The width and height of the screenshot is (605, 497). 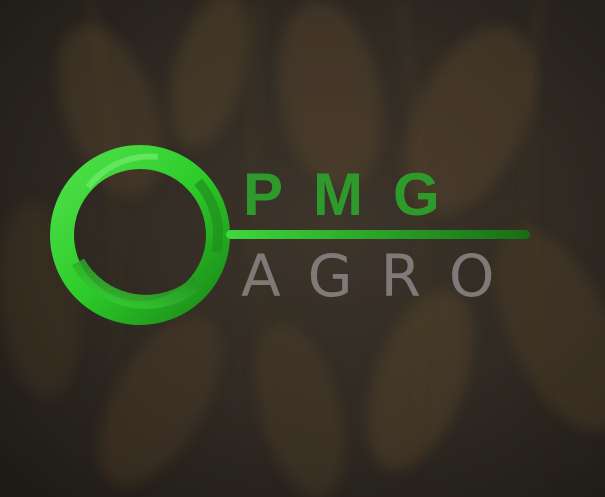 What do you see at coordinates (356, 194) in the screenshot?
I see `brand-name-pmg: PMG` at bounding box center [356, 194].